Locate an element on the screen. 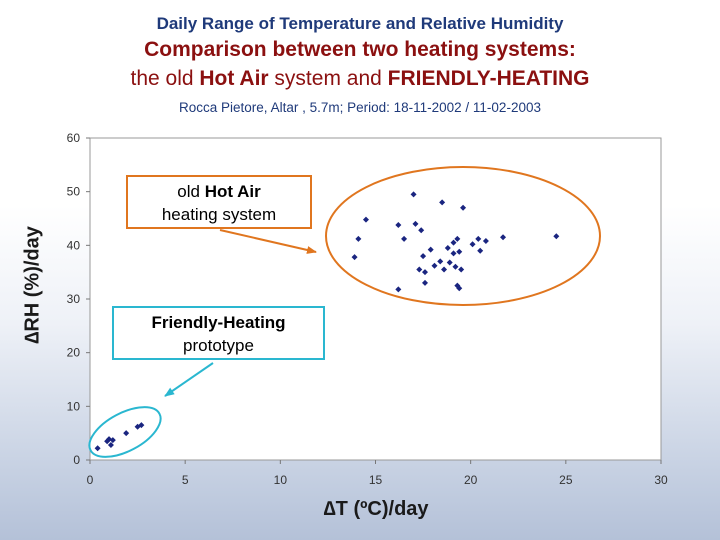 The width and height of the screenshot is (720, 540). y-tick-label: 40 is located at coordinates (74, 245).